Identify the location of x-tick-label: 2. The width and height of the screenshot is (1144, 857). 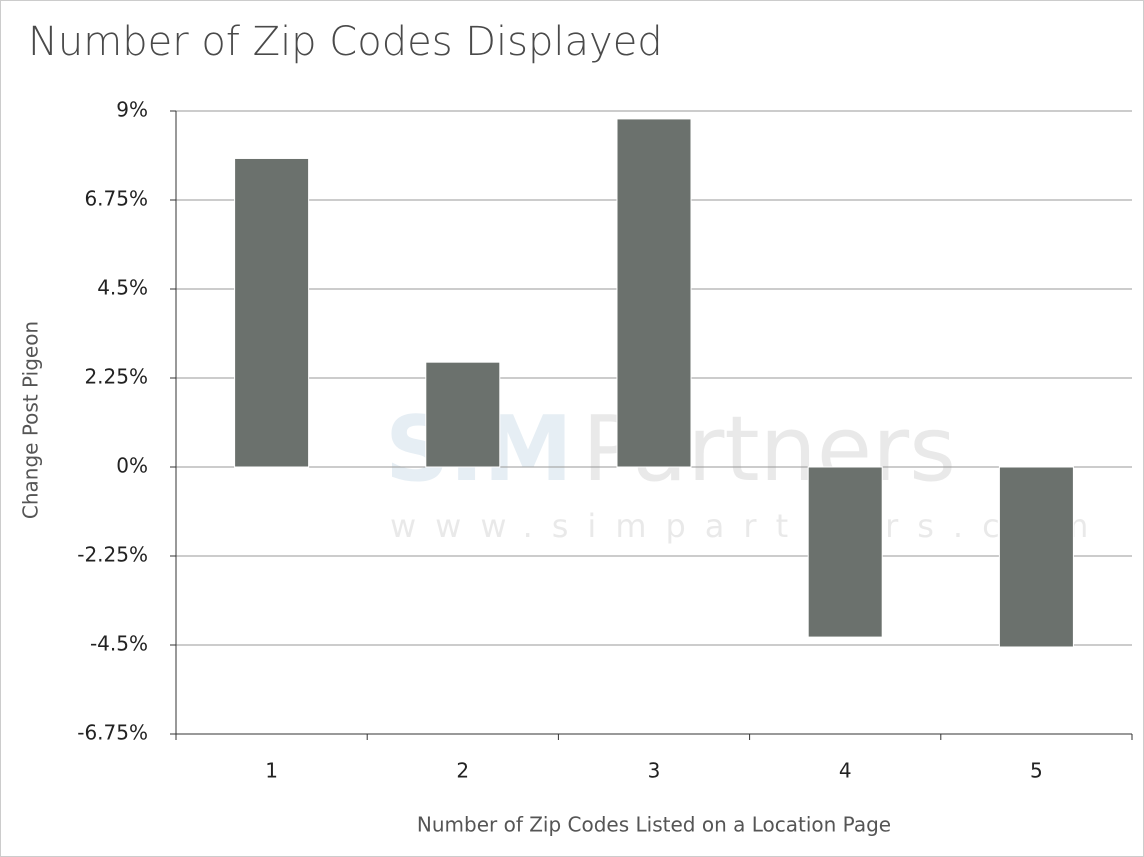
(462, 771).